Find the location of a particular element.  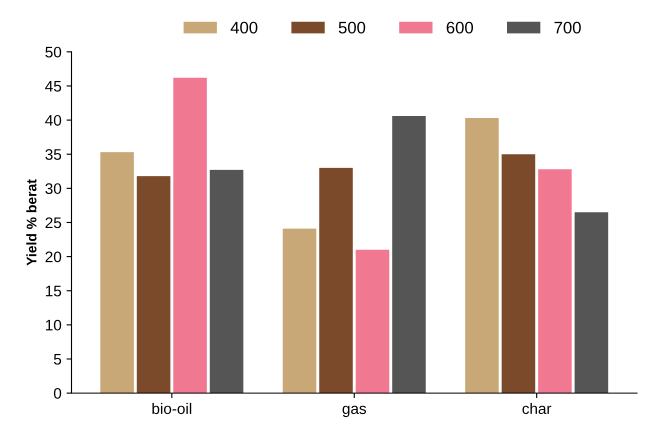

y-tick-label: 0 is located at coordinates (58, 393).